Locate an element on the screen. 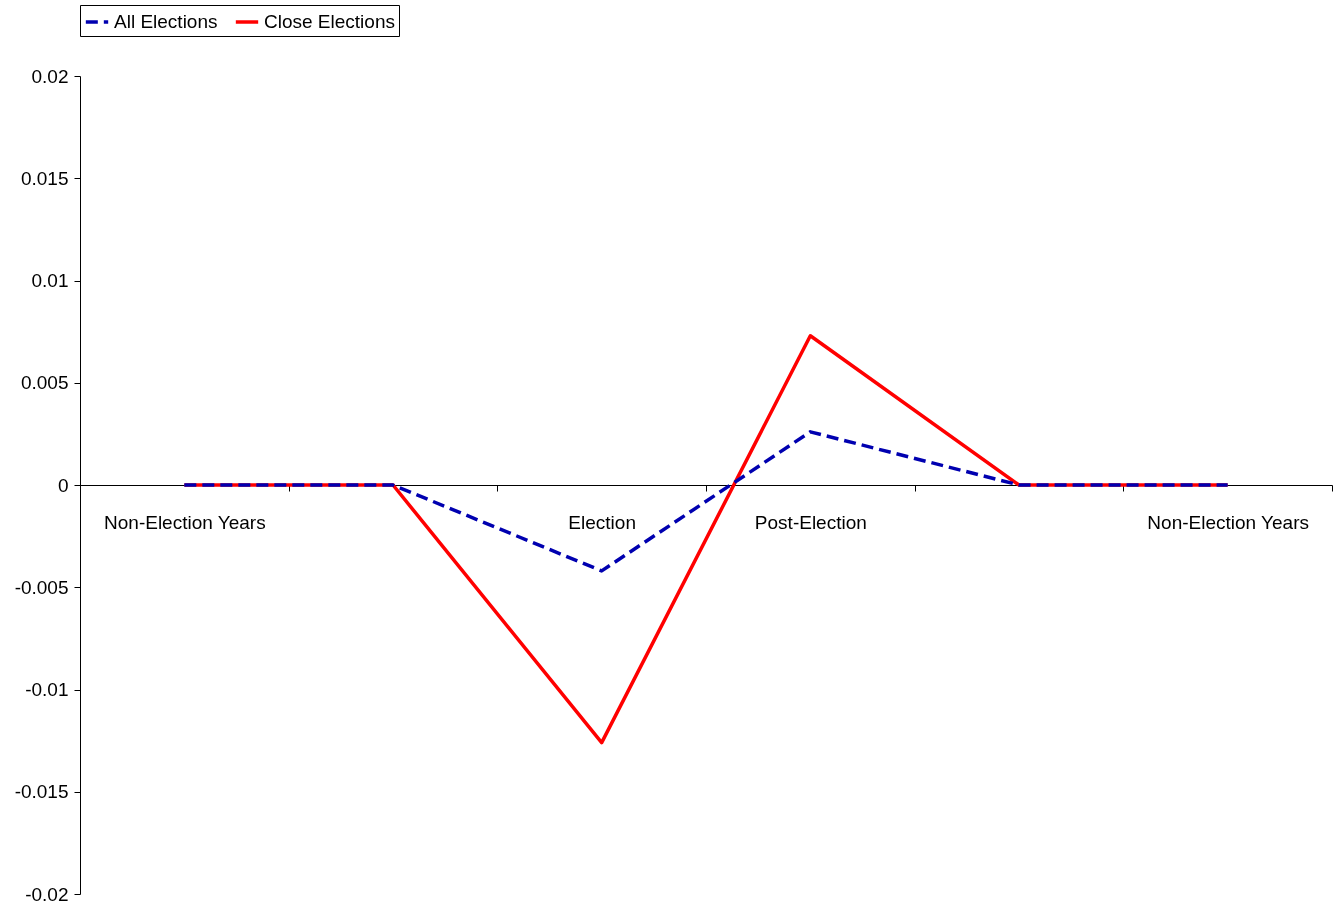  x-tick-label: Election is located at coordinates (602, 522).